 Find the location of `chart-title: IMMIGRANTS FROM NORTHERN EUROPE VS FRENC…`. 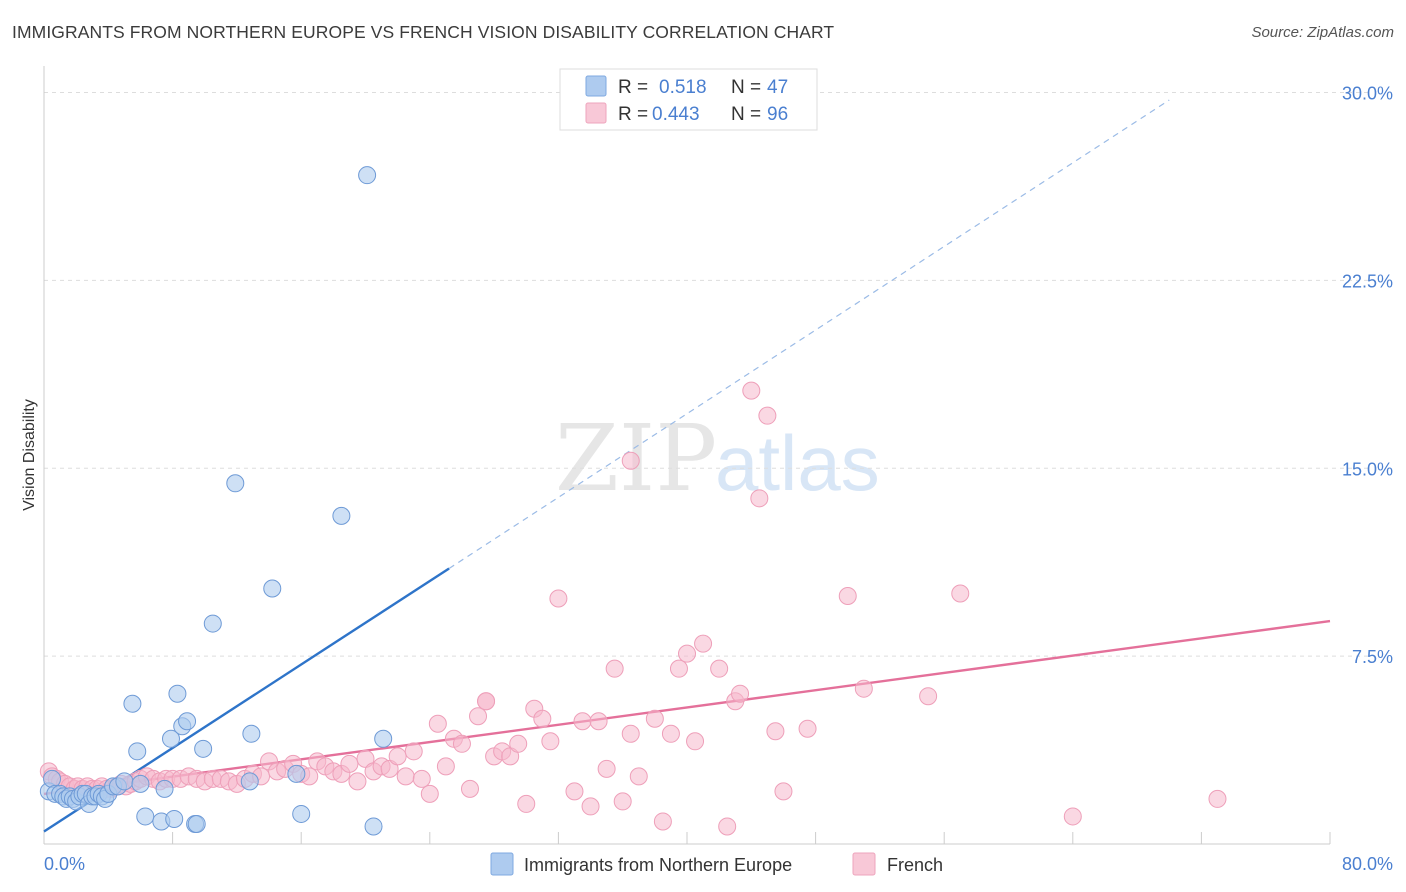

chart-title: IMMIGRANTS FROM NORTHERN EUROPE VS FRENC… is located at coordinates (423, 32).